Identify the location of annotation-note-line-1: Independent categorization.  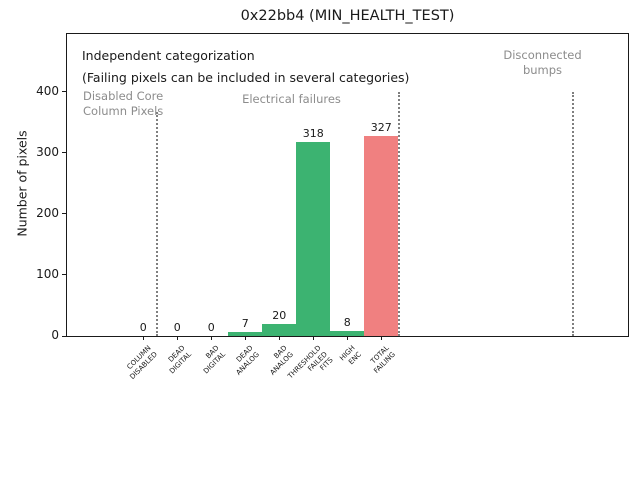
(168, 55).